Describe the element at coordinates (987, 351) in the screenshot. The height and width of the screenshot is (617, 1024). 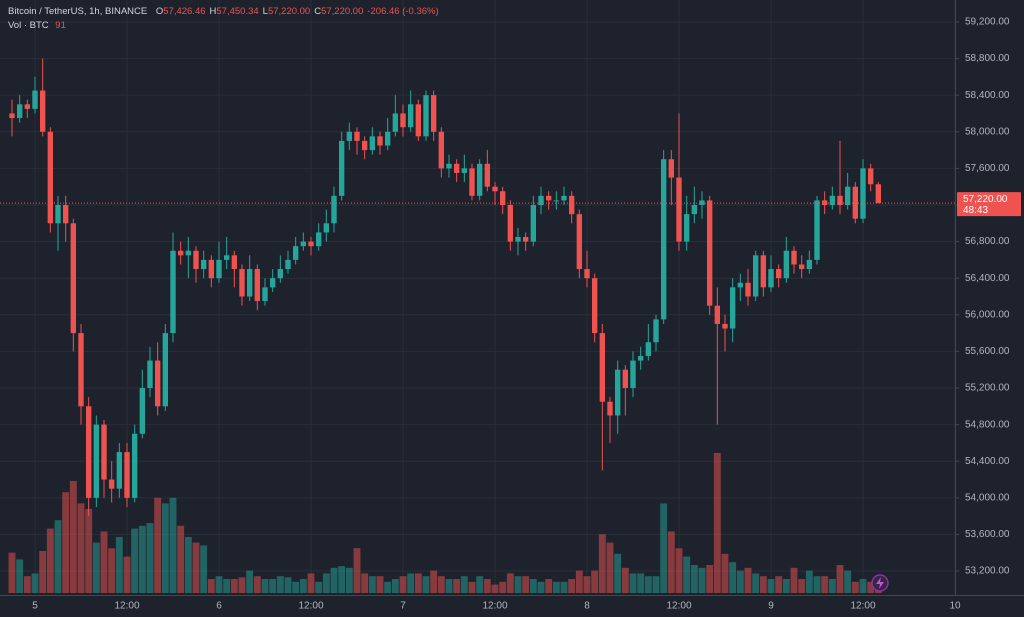
I see `y-tick-label: 55,600.00` at that location.